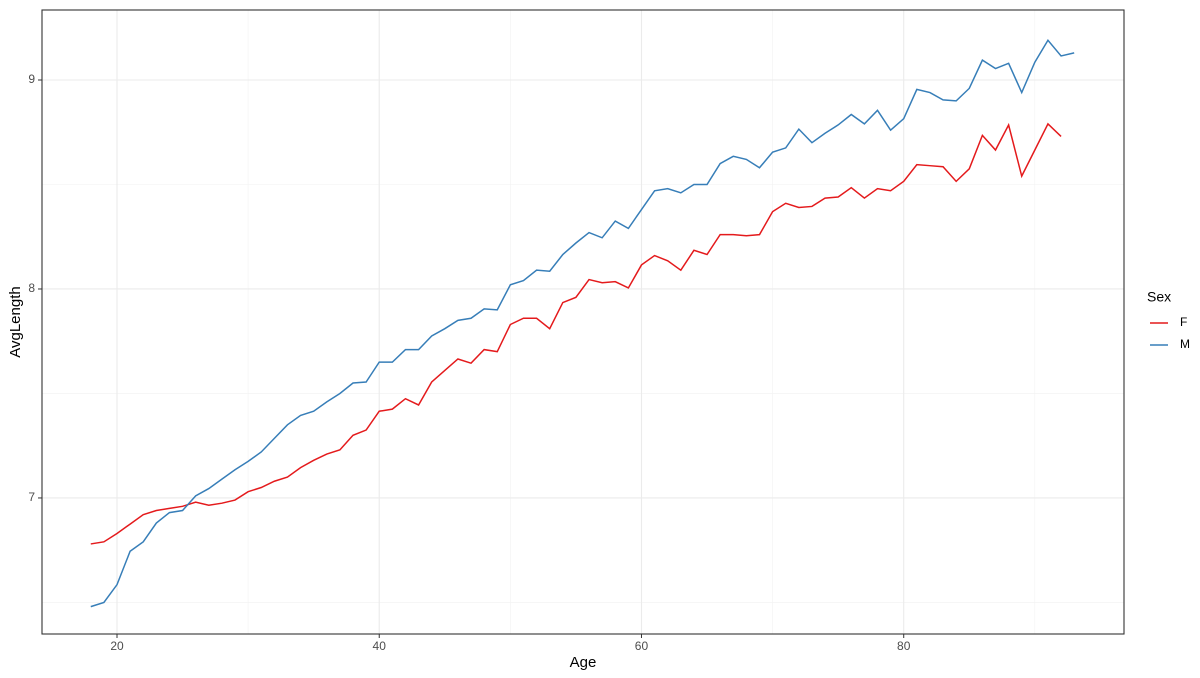 Image resolution: width=1200 pixels, height=678 pixels. What do you see at coordinates (31, 79) in the screenshot?
I see `y-tick-label: 9` at bounding box center [31, 79].